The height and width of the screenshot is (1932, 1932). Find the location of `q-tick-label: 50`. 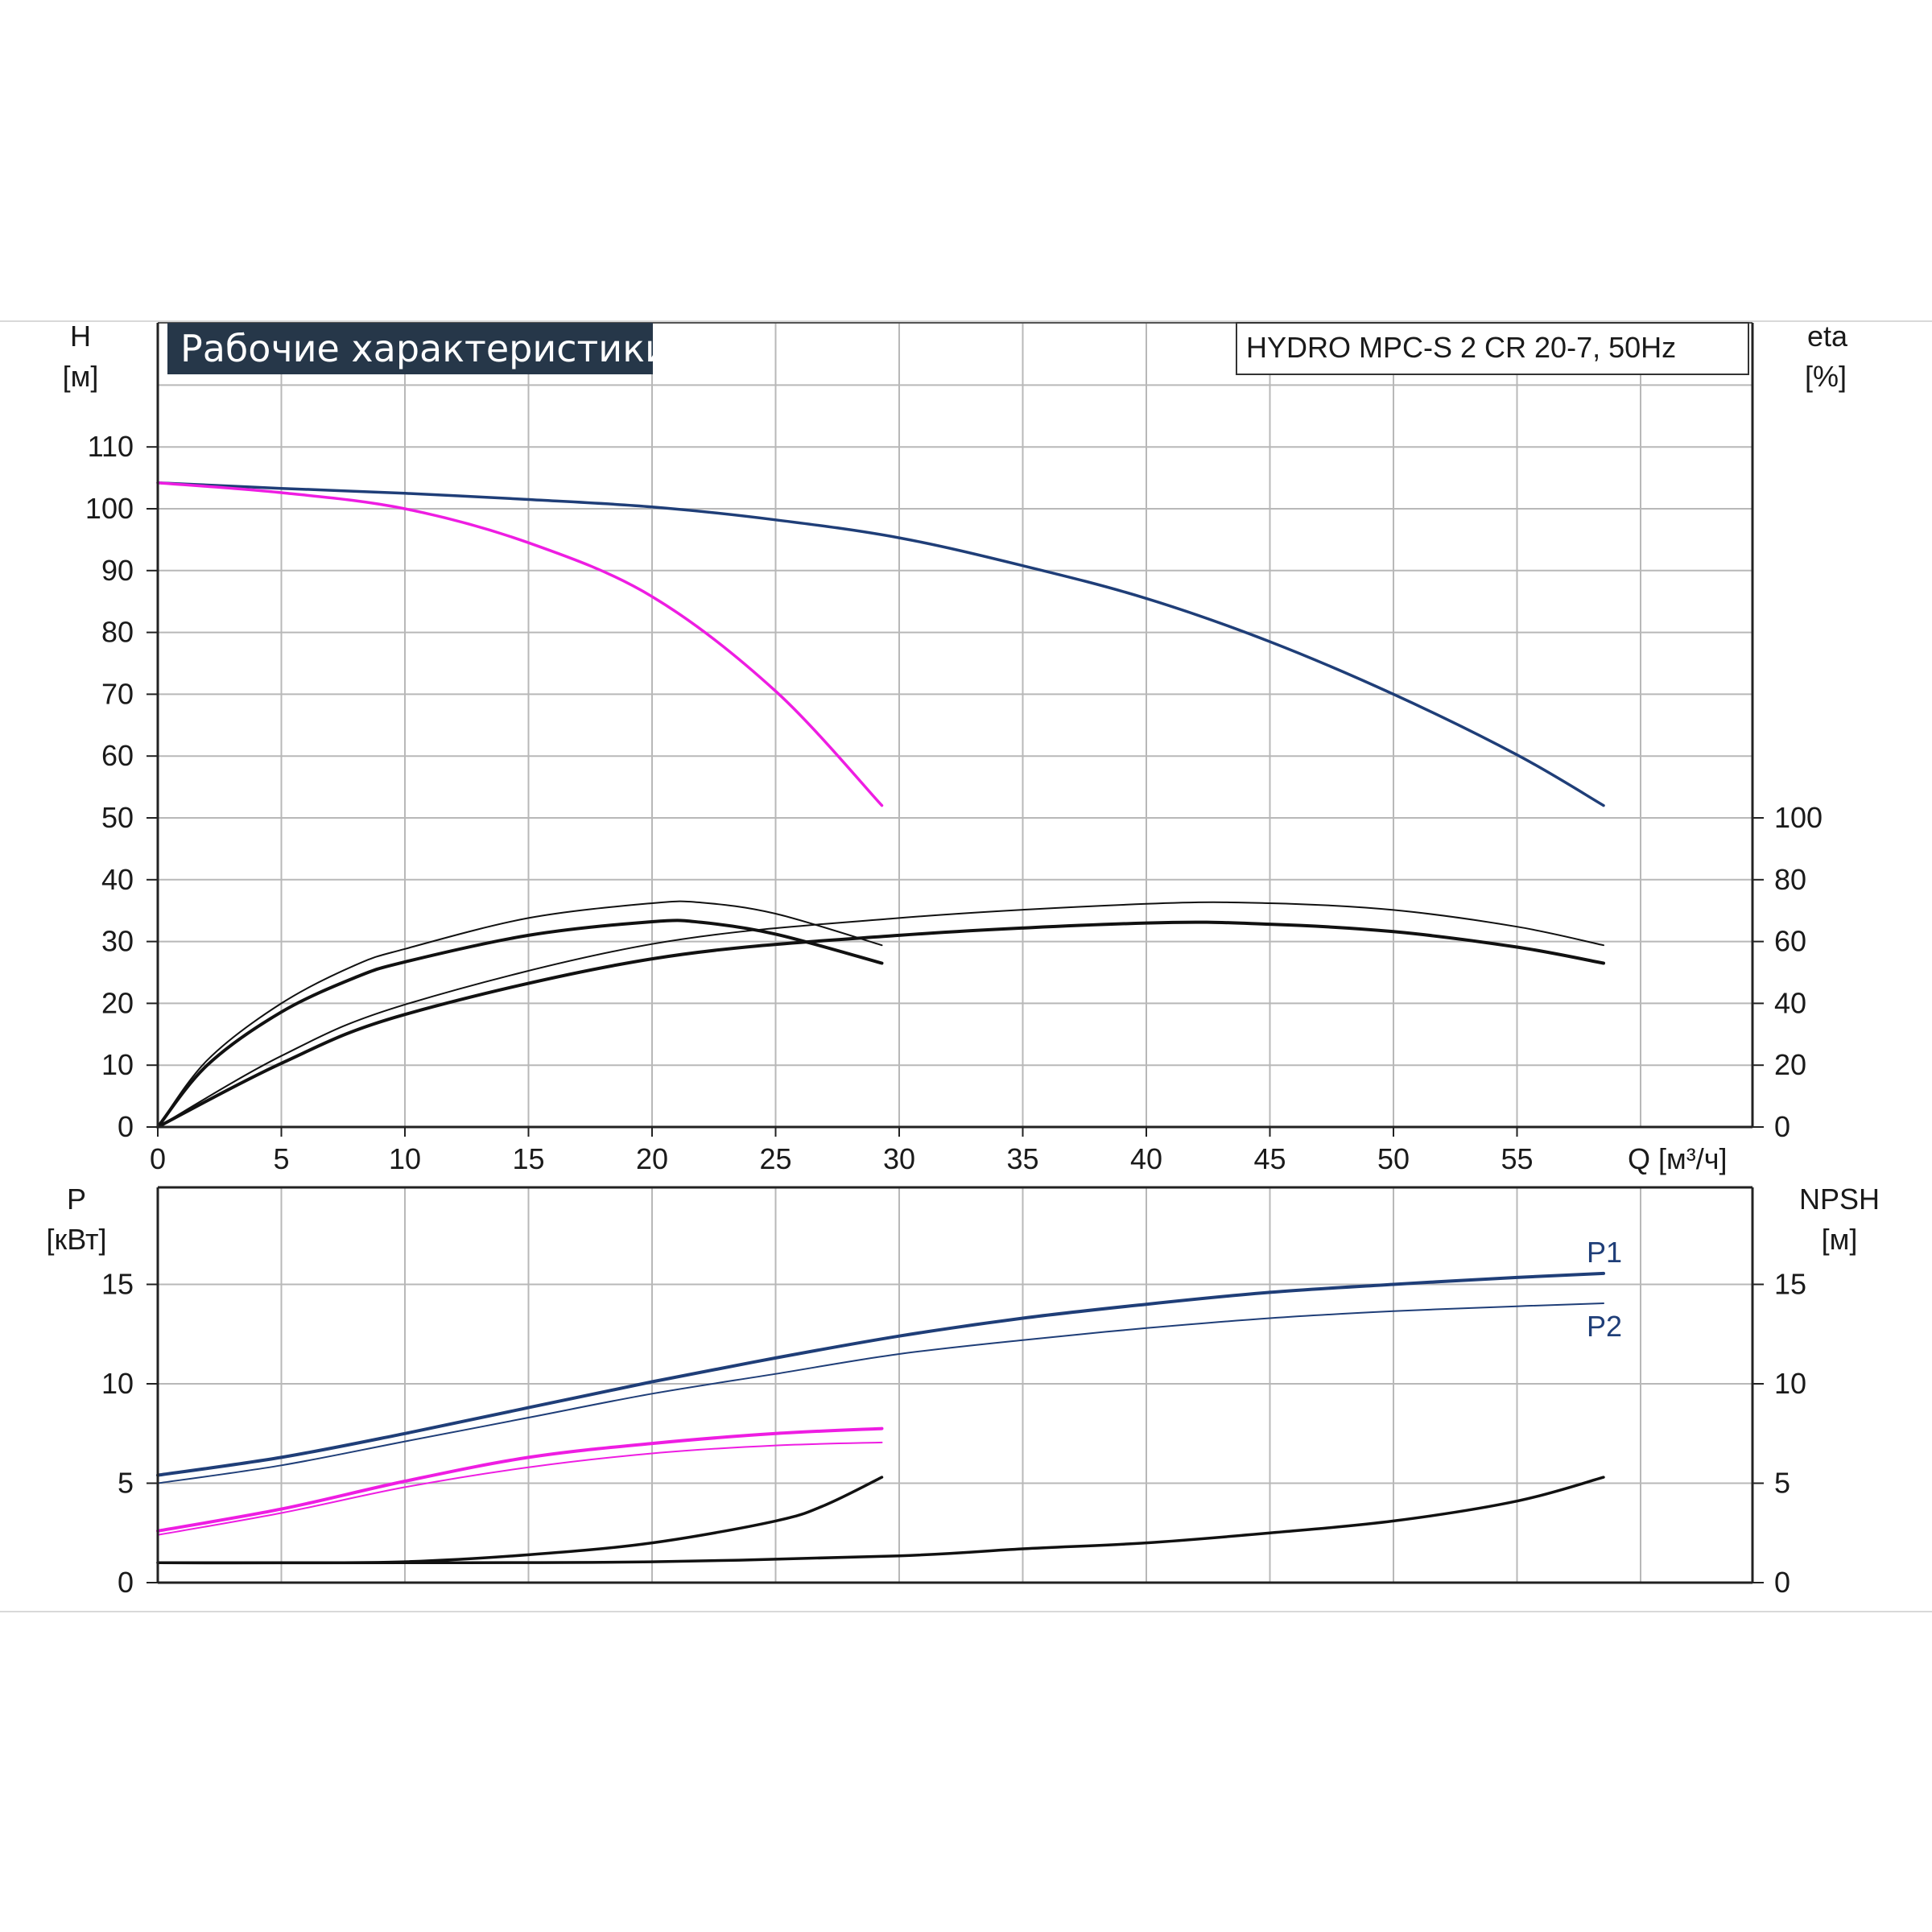

q-tick-label: 50 is located at coordinates (1393, 1158).